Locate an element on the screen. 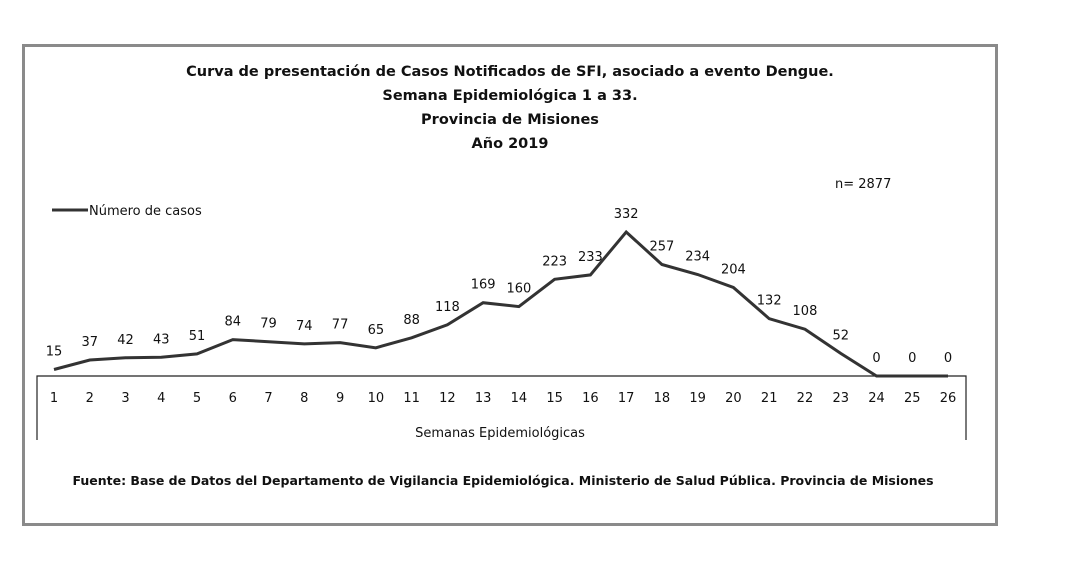 The image size is (1071, 568). data-label: 37 is located at coordinates (89, 342).